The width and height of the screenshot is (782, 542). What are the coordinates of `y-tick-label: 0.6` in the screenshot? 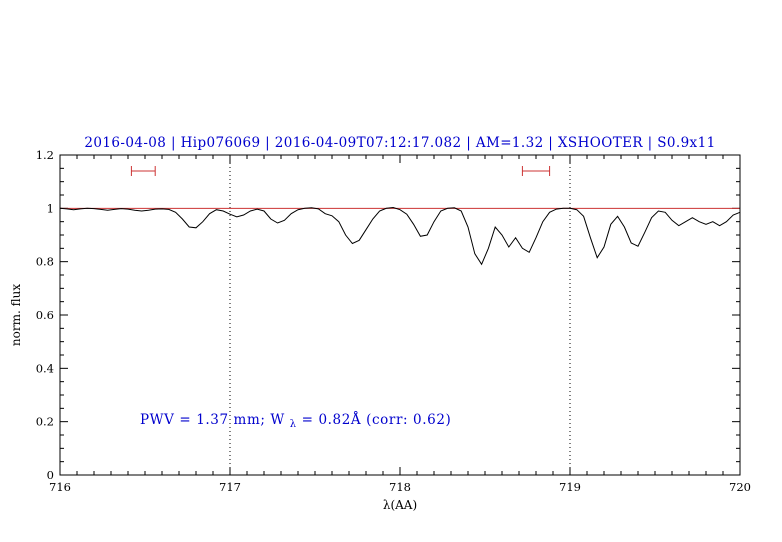 It's located at (45, 315).